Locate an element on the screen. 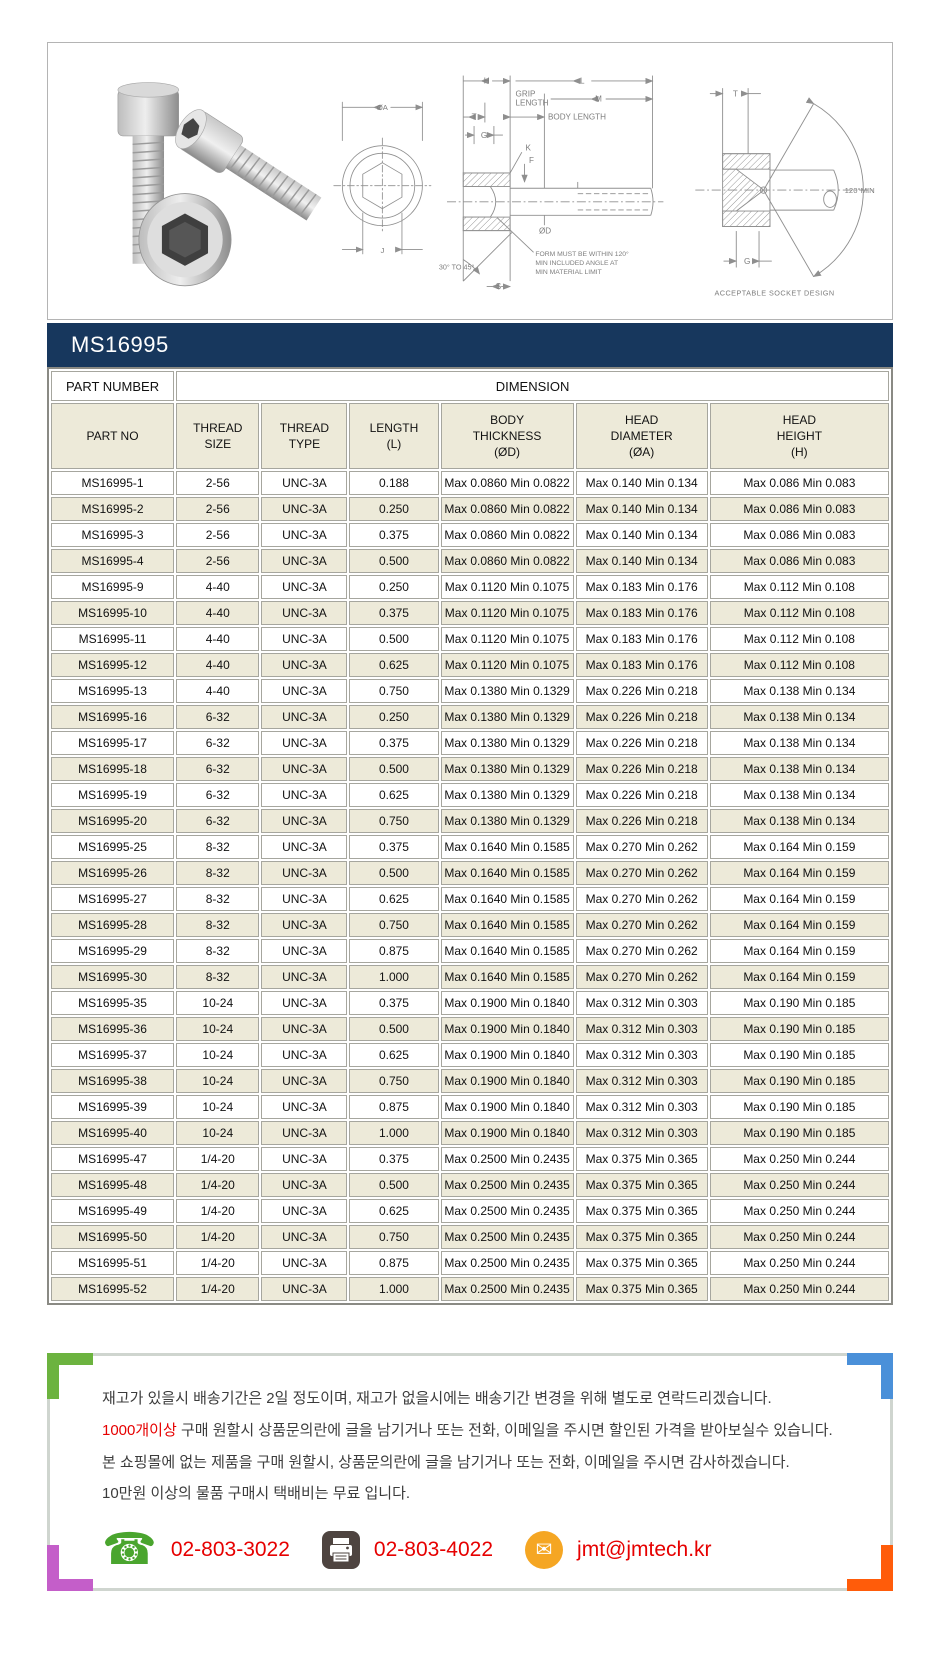 Image resolution: width=940 pixels, height=1655 pixels. table-cell: MS16995-26 is located at coordinates (113, 873).